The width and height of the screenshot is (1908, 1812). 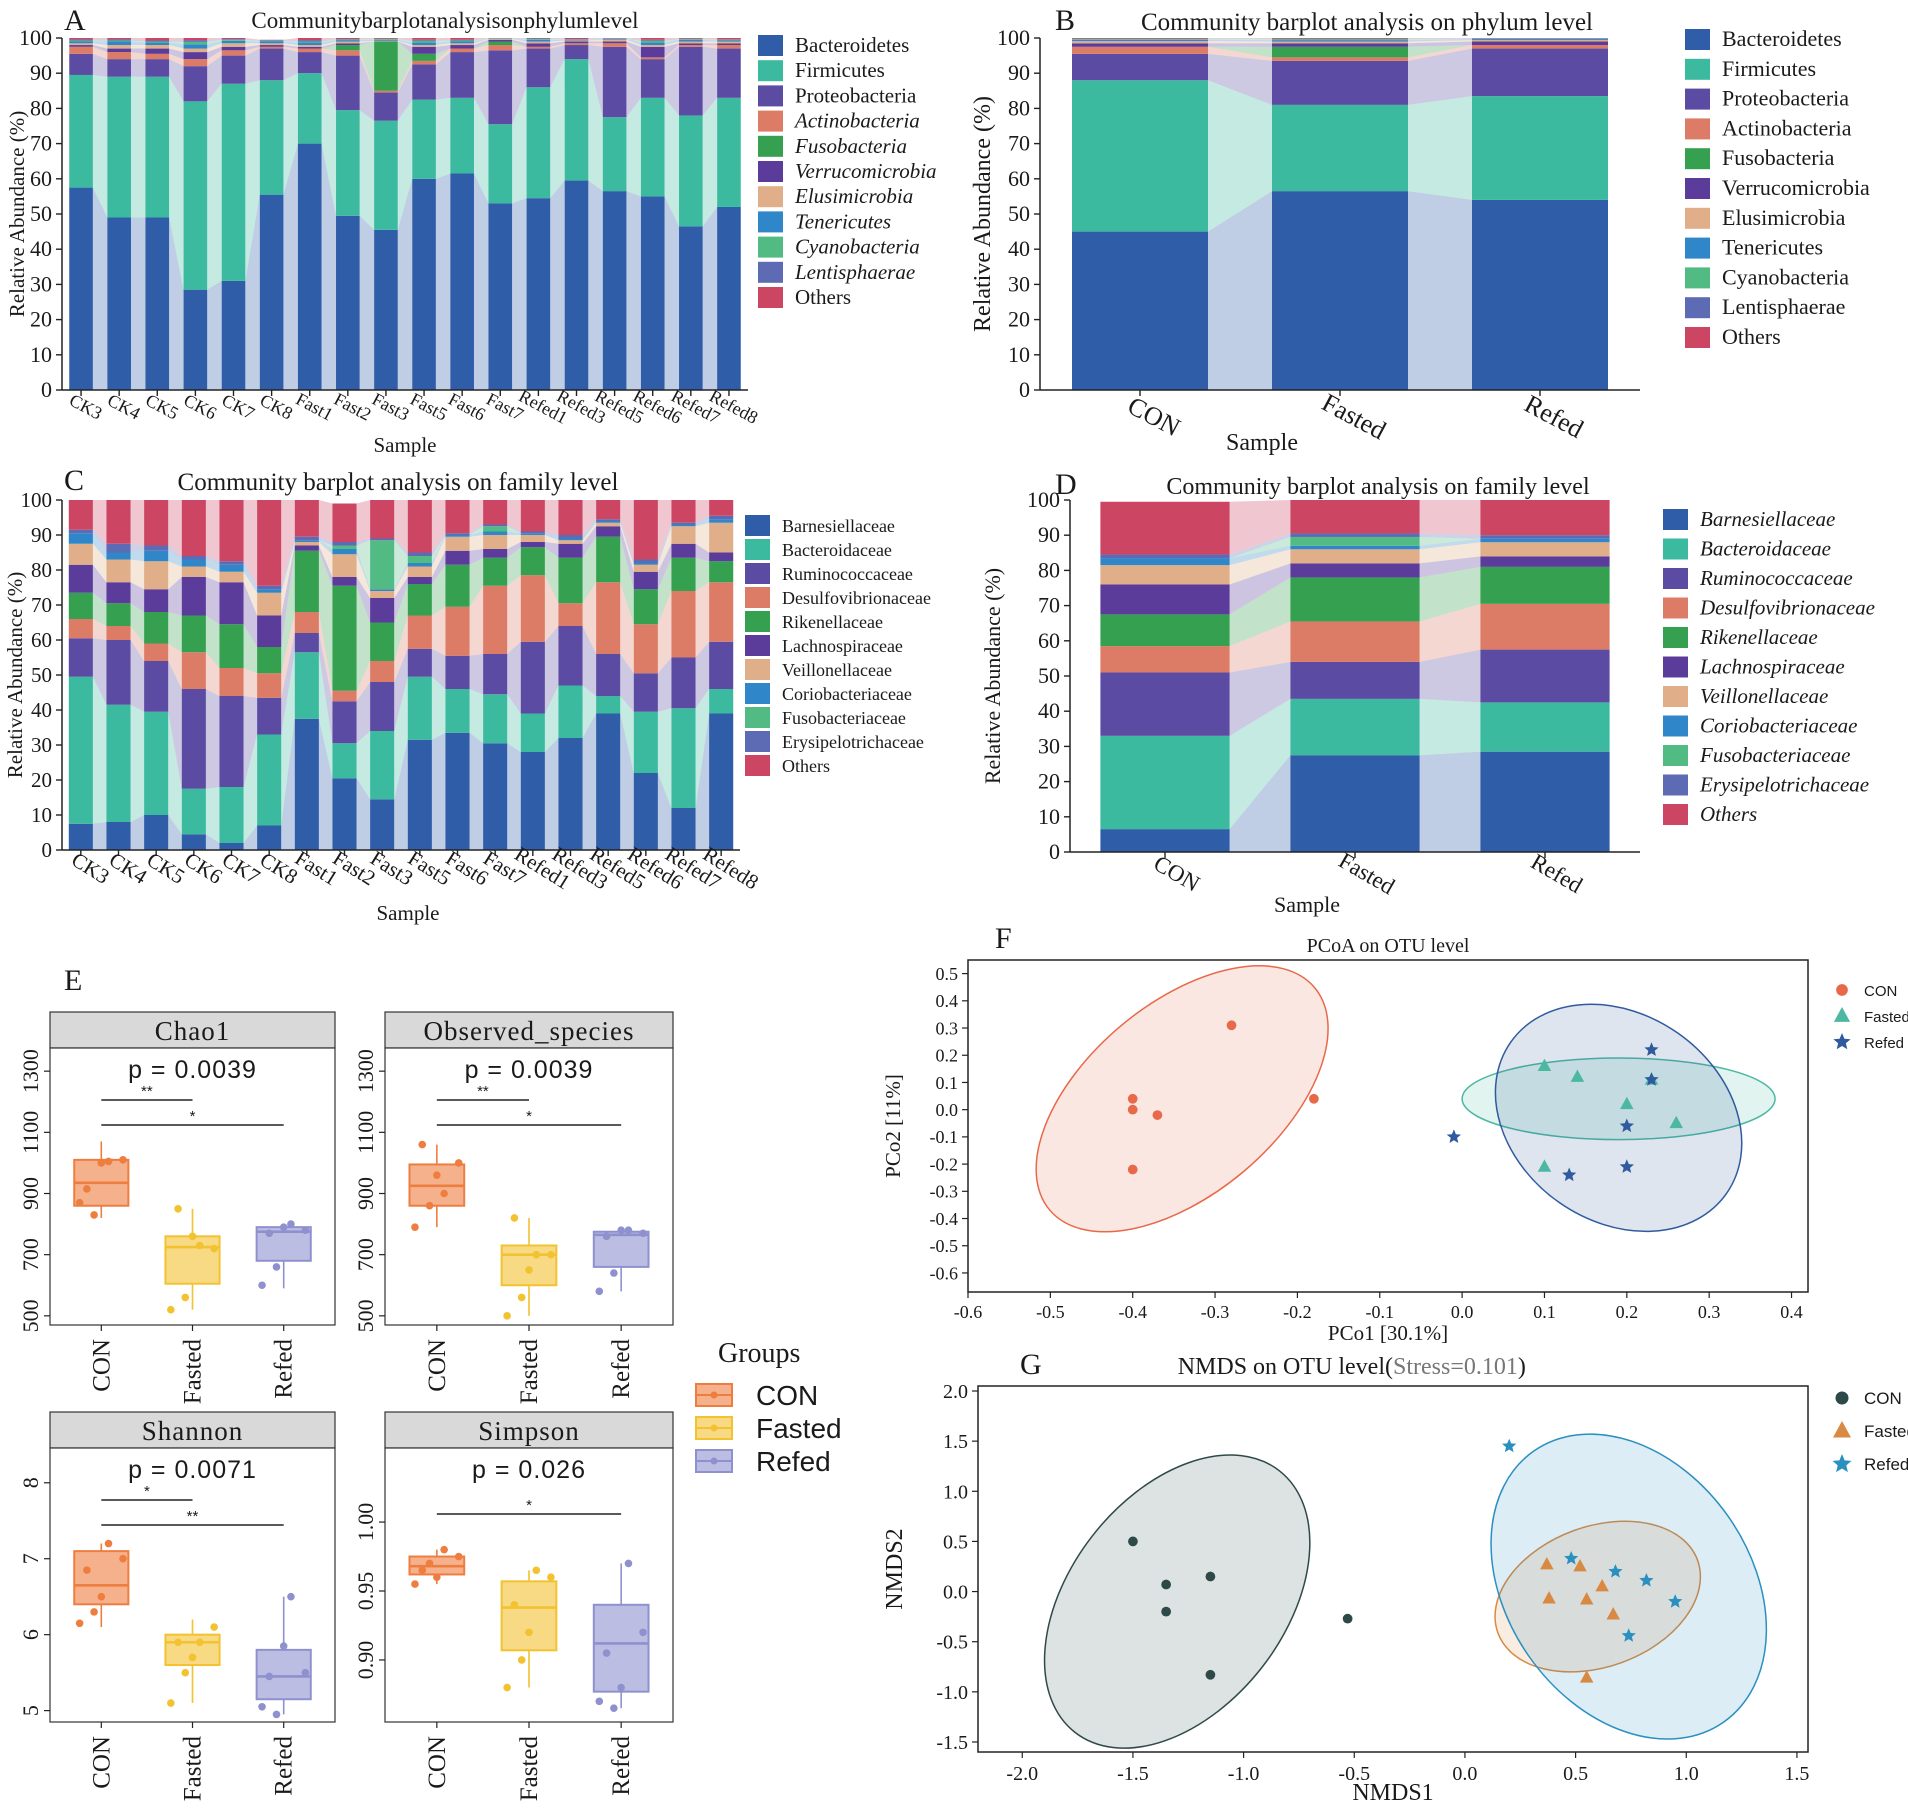 What do you see at coordinates (621, 1249) in the screenshot?
I see `box-refed` at bounding box center [621, 1249].